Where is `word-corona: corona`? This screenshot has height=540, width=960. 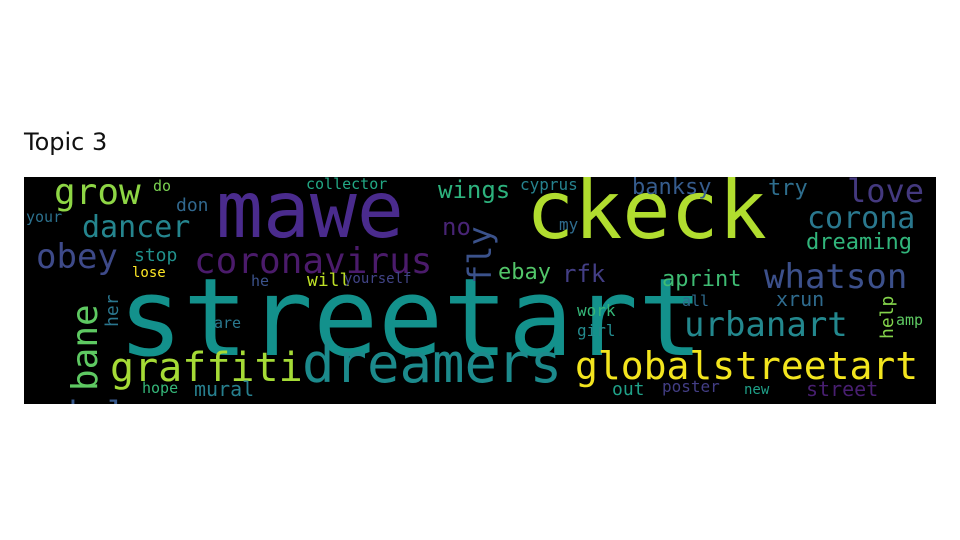
word-corona: corona is located at coordinates (861, 218).